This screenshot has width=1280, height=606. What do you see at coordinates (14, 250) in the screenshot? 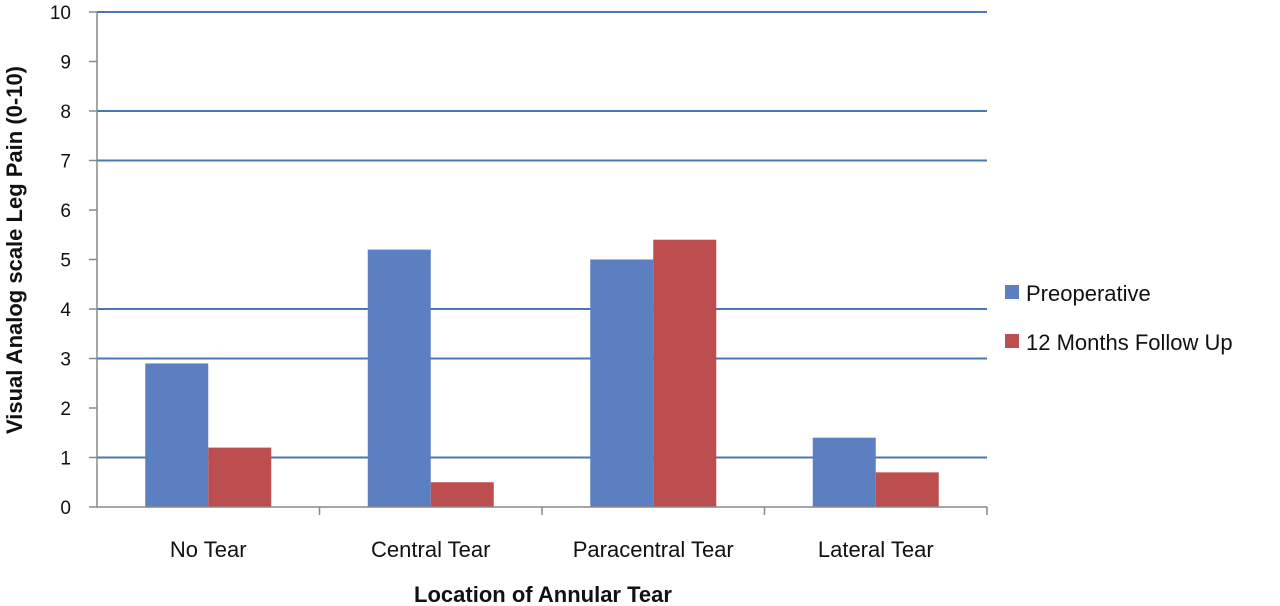
I see `y-axis-title: Visual Analog scale Leg Pain (0-10)` at bounding box center [14, 250].